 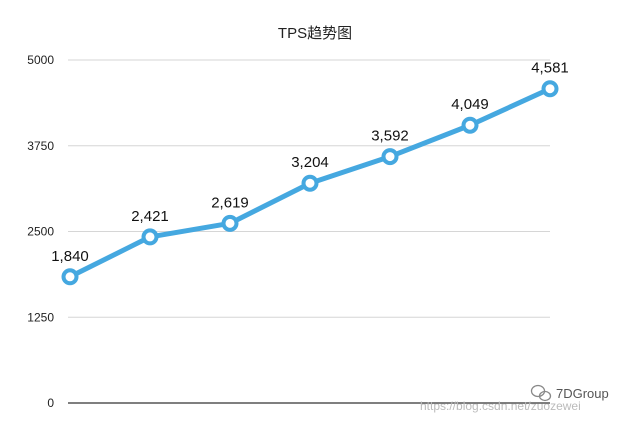 What do you see at coordinates (550, 68) in the screenshot?
I see `data-label: 4,581` at bounding box center [550, 68].